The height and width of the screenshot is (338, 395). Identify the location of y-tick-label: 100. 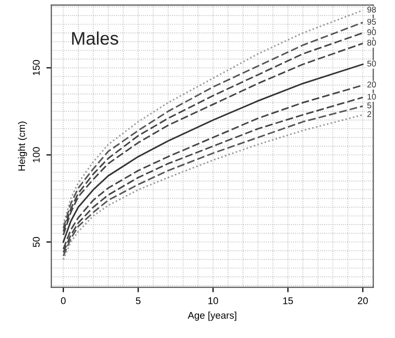
(36, 154).